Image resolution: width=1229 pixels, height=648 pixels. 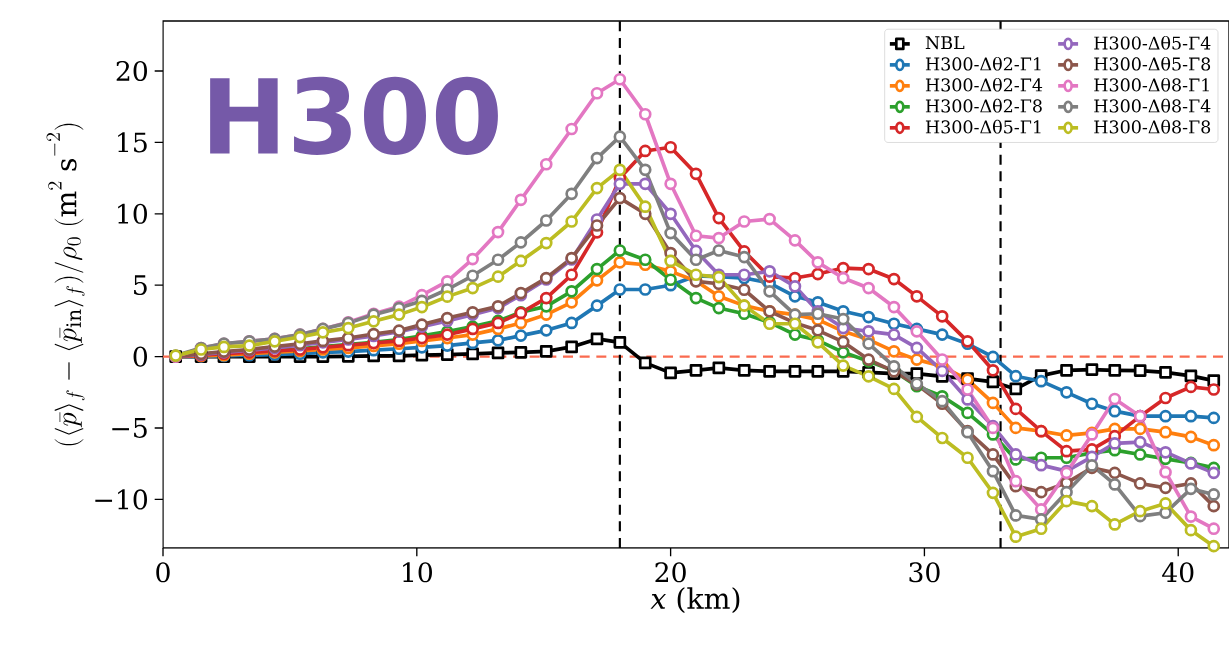 I want to click on y-tick-label: −5, so click(x=129, y=428).